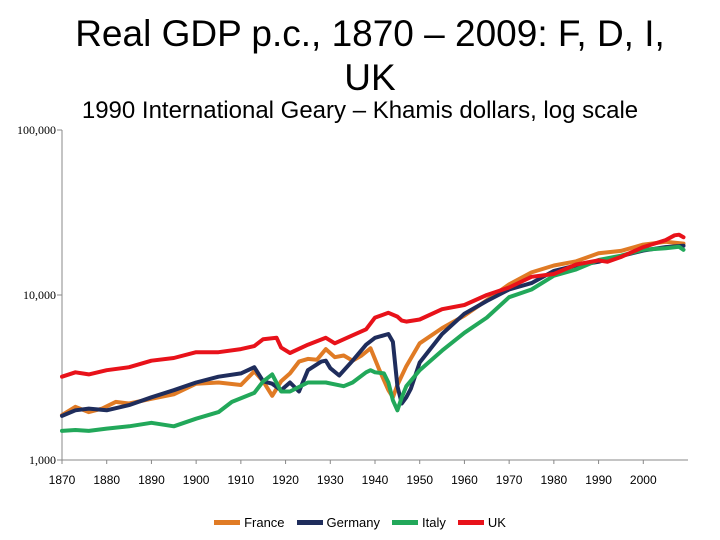  Describe the element at coordinates (39, 295) in the screenshot. I see `y-tick-label: 10,000` at that location.